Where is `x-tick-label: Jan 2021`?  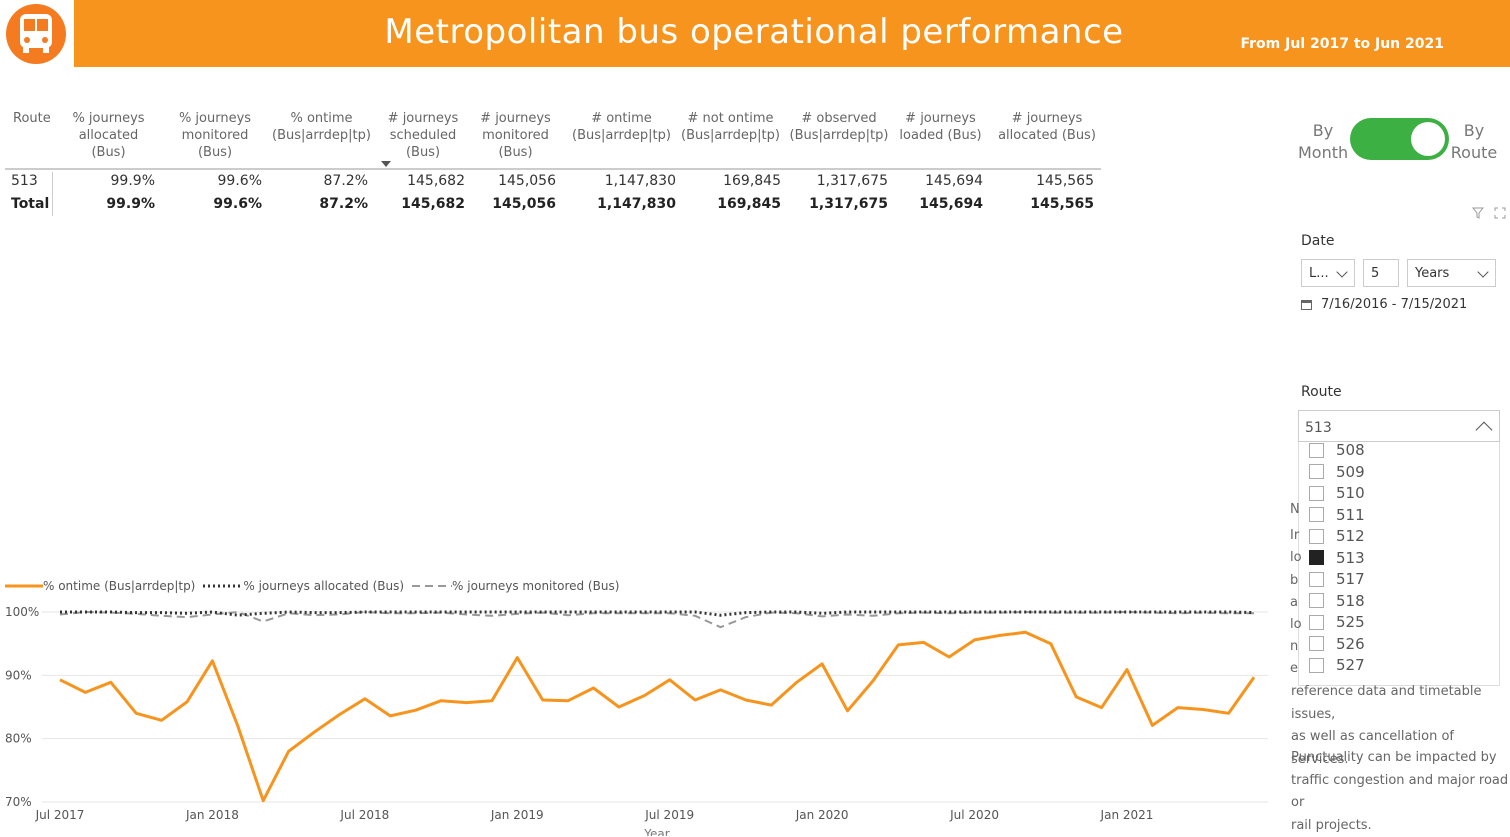
x-tick-label: Jan 2021 is located at coordinates (1127, 815).